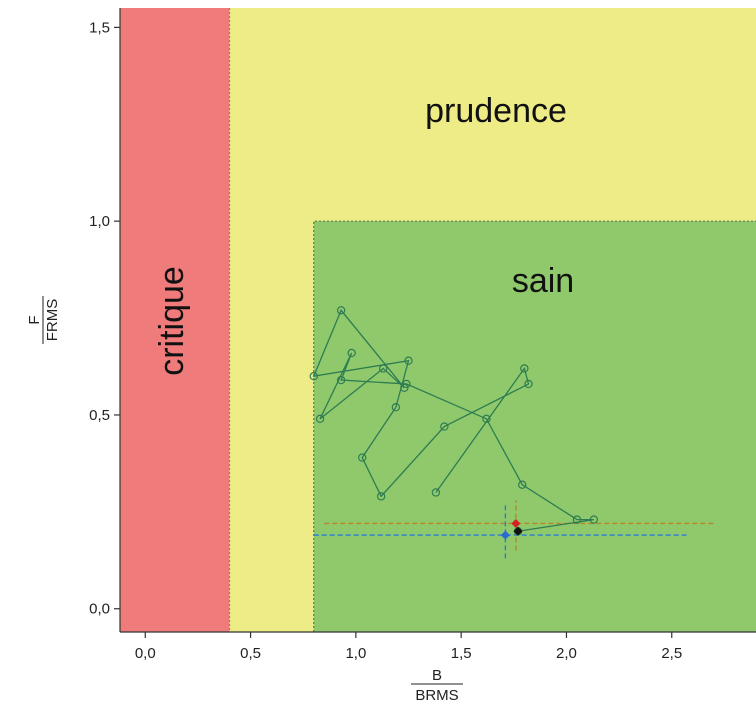 The width and height of the screenshot is (756, 704). I want to click on x-tick-label-5: 2,5, so click(671, 653).